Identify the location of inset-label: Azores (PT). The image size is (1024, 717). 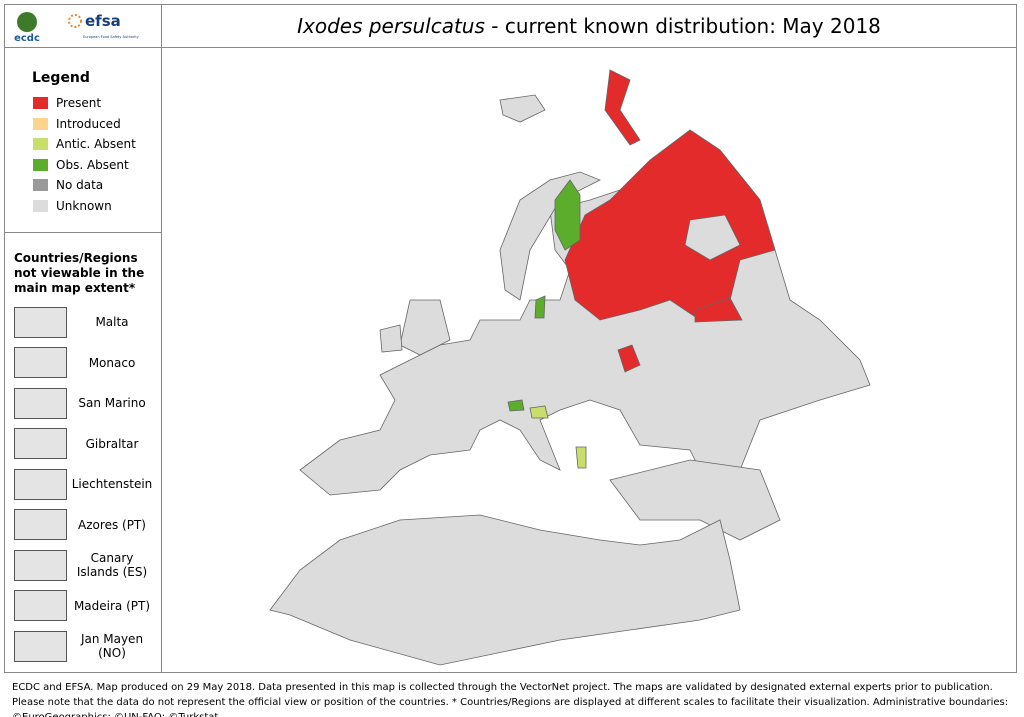
(112, 524).